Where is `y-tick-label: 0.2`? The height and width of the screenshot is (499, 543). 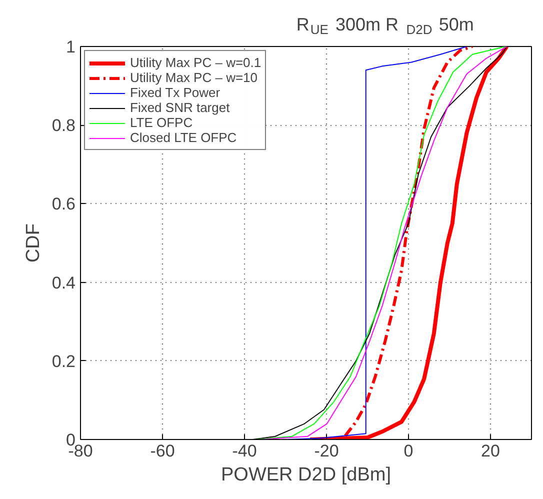 y-tick-label: 0.2 is located at coordinates (64, 361).